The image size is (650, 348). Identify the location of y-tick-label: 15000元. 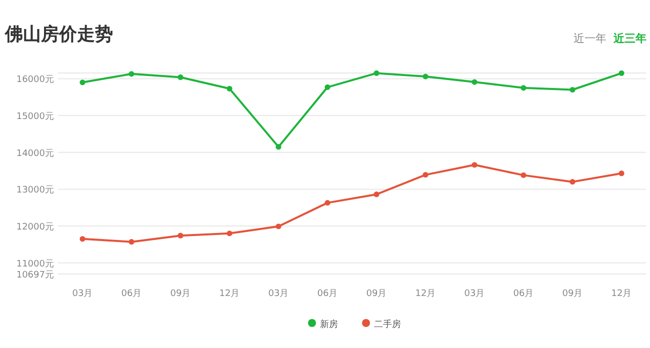
(35, 116).